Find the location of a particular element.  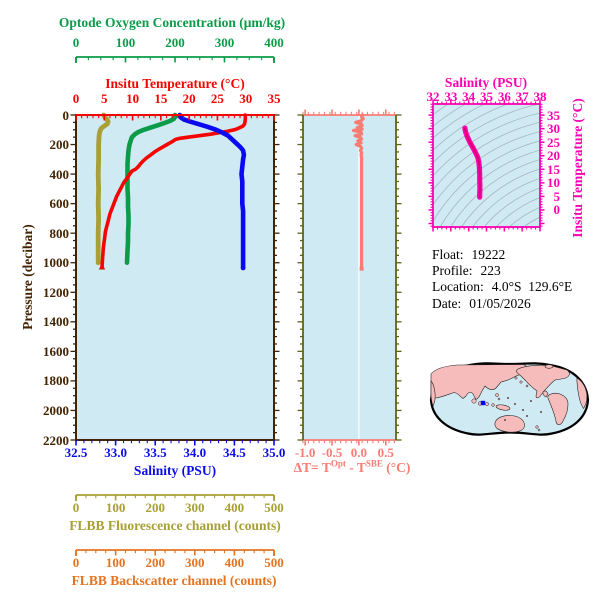

tick-label: 1800 is located at coordinates (56, 381).